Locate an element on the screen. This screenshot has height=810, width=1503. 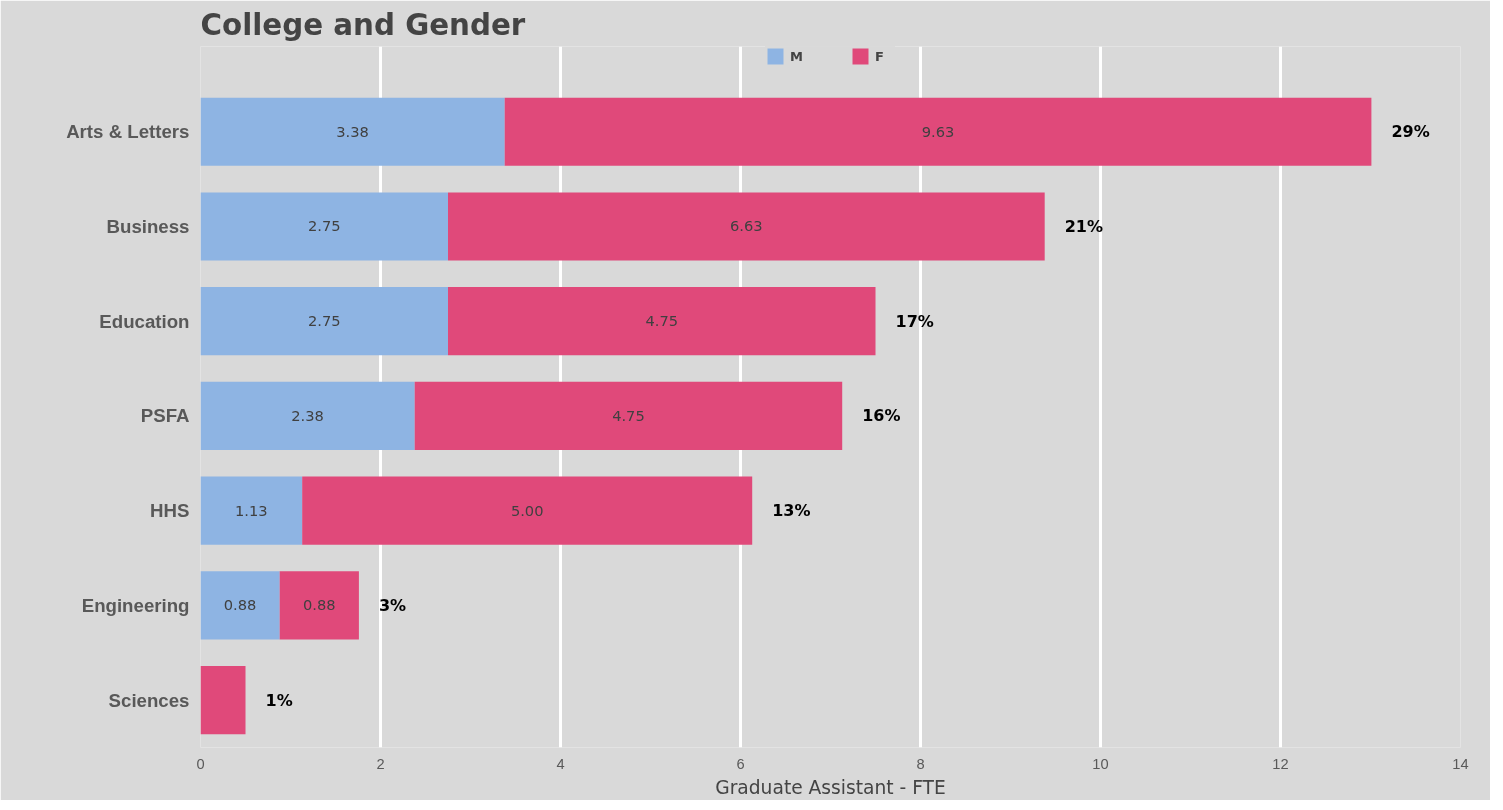
annotation: 29% is located at coordinates (1410, 132).